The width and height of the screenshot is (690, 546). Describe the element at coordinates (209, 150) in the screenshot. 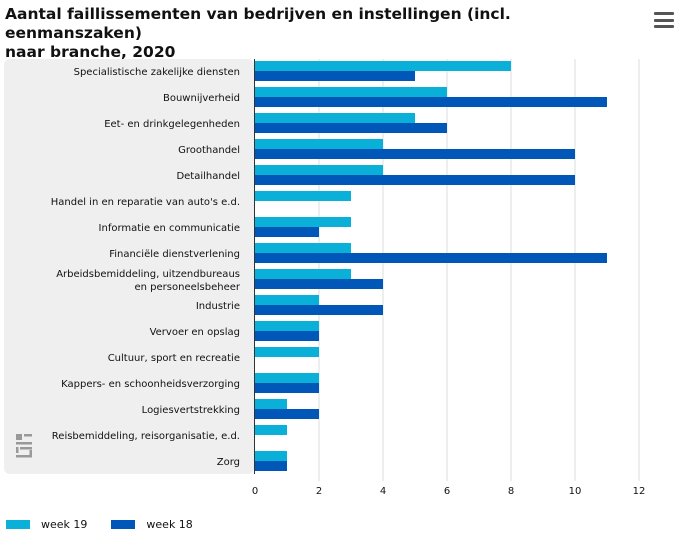

I see `category-label: Groothandel` at that location.